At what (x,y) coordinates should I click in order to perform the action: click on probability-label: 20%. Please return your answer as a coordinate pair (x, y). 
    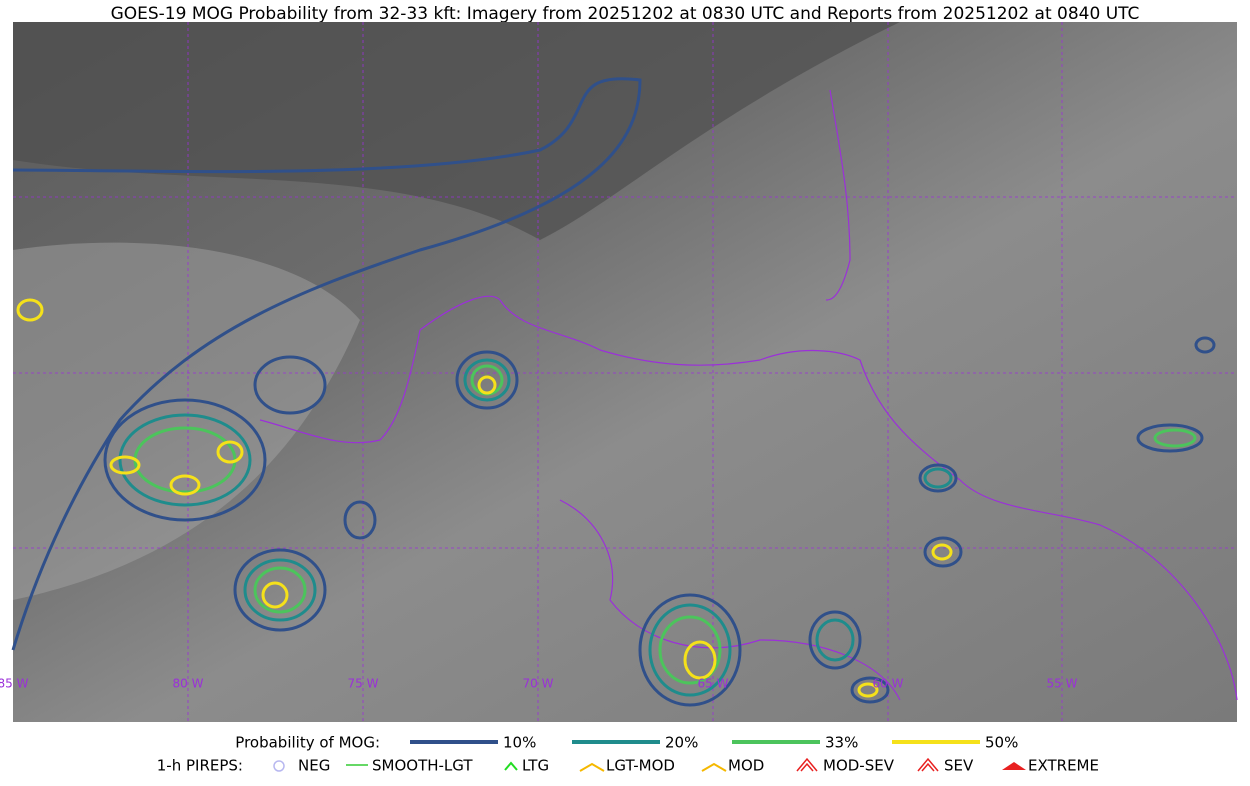
    Looking at the image, I should click on (681, 743).